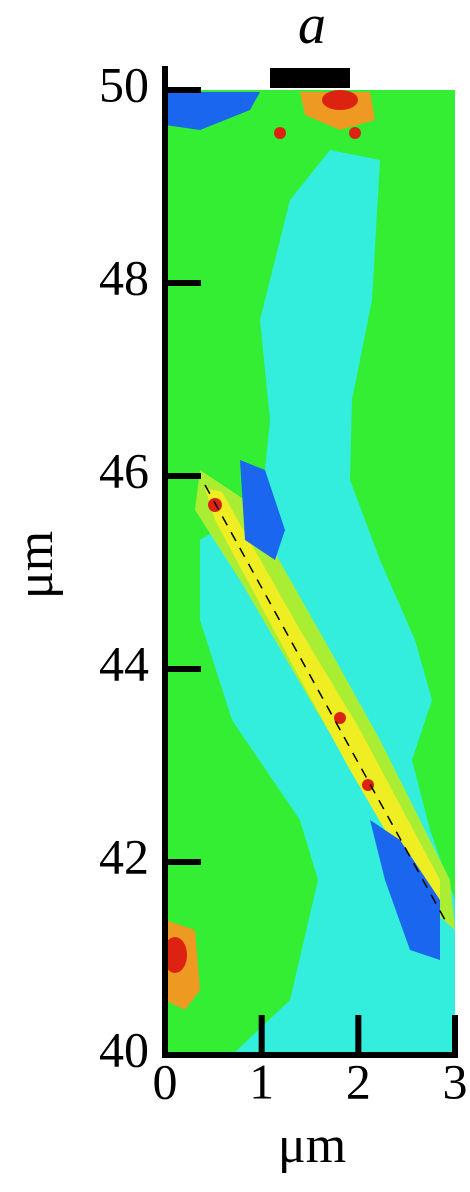  I want to click on x-tick-label: 0, so click(165, 1081).